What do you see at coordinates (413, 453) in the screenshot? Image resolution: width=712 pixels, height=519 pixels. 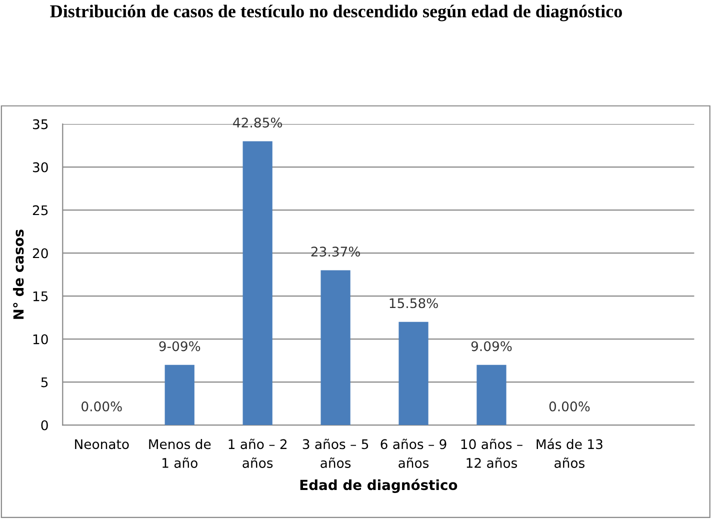 I see `x-tick-label: 6 años – 9 años` at bounding box center [413, 453].